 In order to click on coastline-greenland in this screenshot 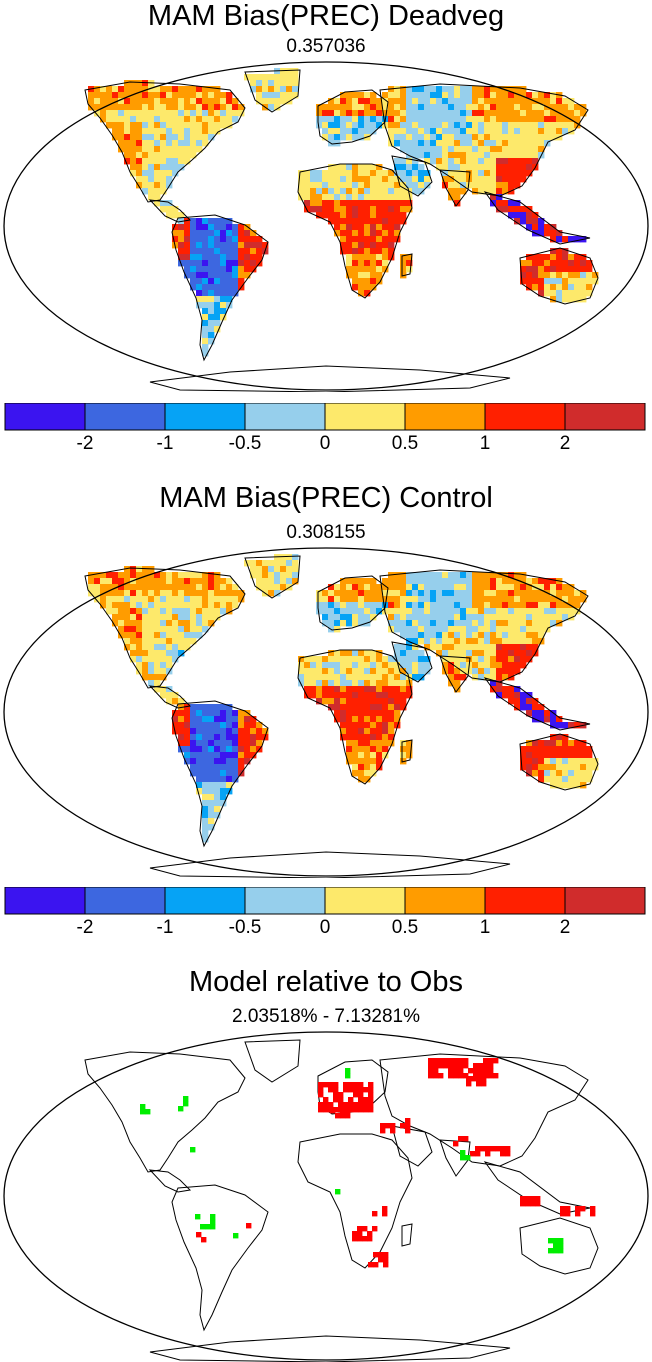, I will do `click(272, 577)`.